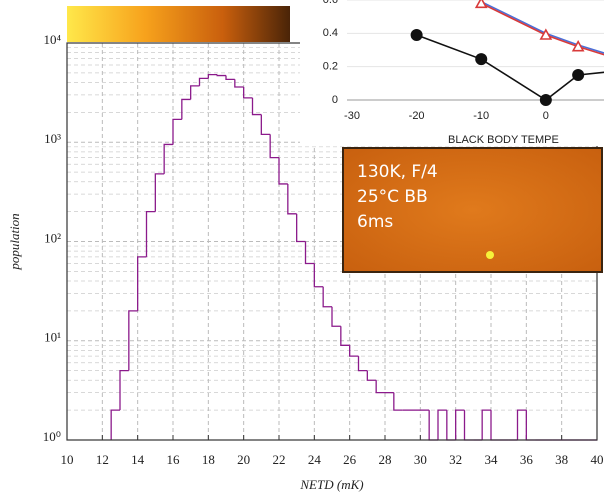 The height and width of the screenshot is (495, 604). What do you see at coordinates (417, 116) in the screenshot?
I see `x-tick-label: -20` at bounding box center [417, 116].